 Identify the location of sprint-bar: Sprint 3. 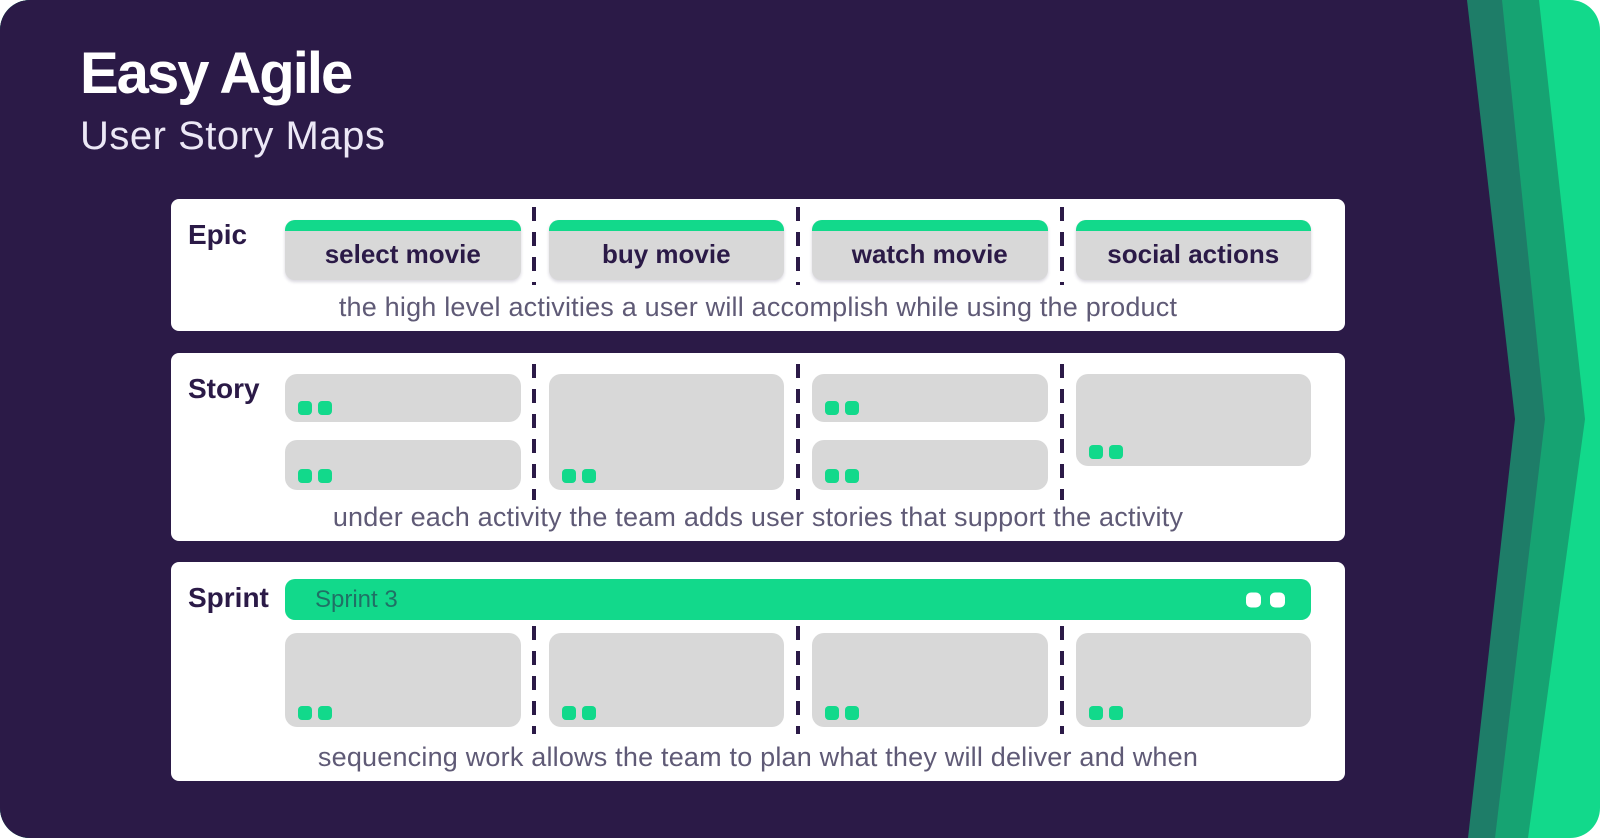
(798, 599).